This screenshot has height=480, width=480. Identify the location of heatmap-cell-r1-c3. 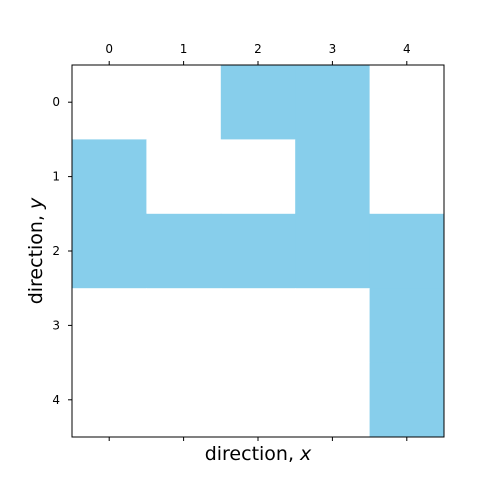
(333, 177).